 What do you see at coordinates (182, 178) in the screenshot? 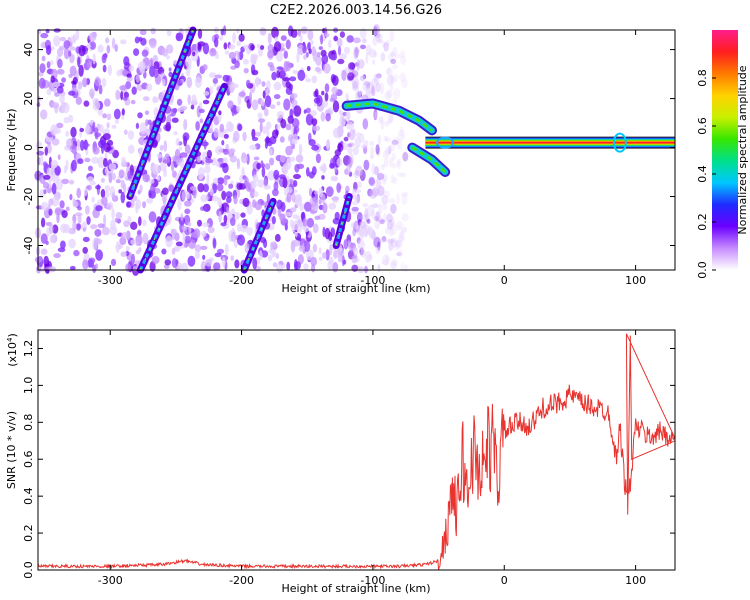
I see `diagonal-streak-highlight` at bounding box center [182, 178].